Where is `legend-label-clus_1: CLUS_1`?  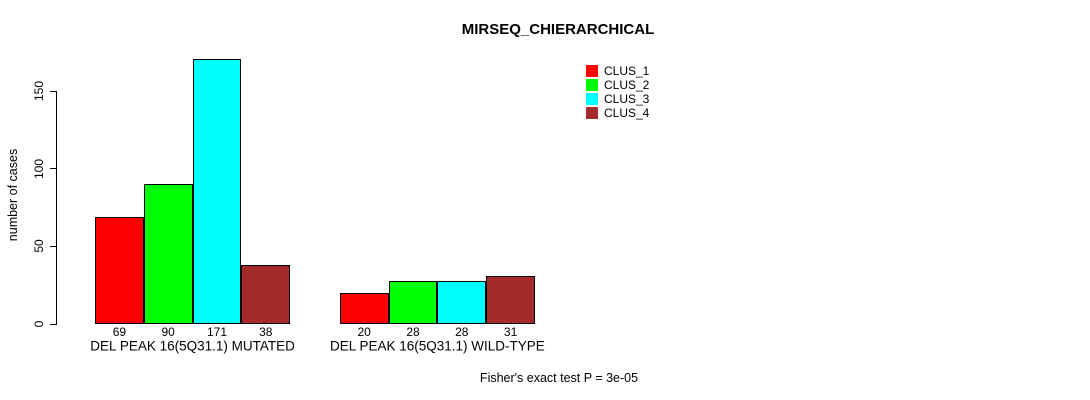 legend-label-clus_1: CLUS_1 is located at coordinates (627, 71).